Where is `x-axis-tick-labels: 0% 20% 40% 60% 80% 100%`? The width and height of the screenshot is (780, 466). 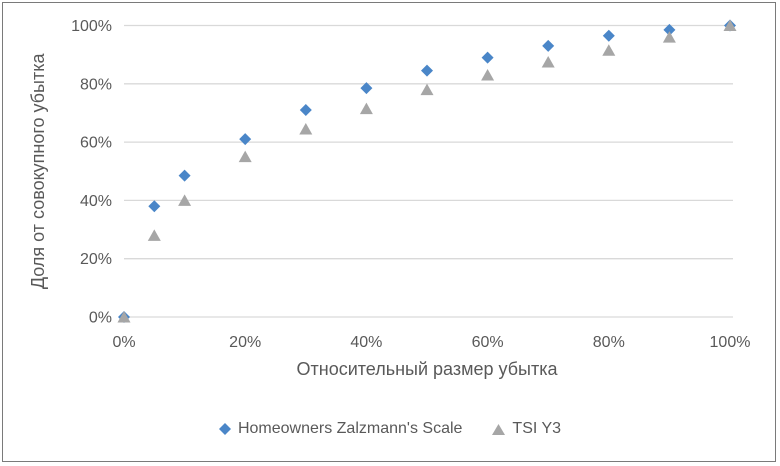
x-axis-tick-labels: 0% 20% 40% 60% 80% 100% is located at coordinates (431, 342).